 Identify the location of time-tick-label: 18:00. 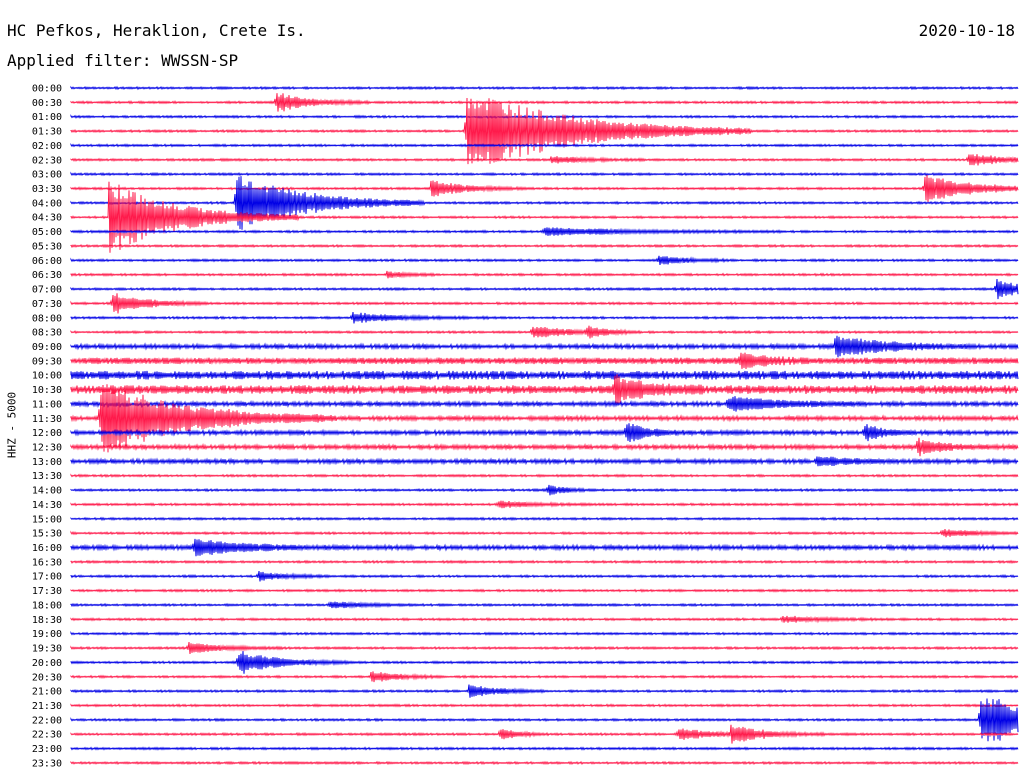
(47, 605).